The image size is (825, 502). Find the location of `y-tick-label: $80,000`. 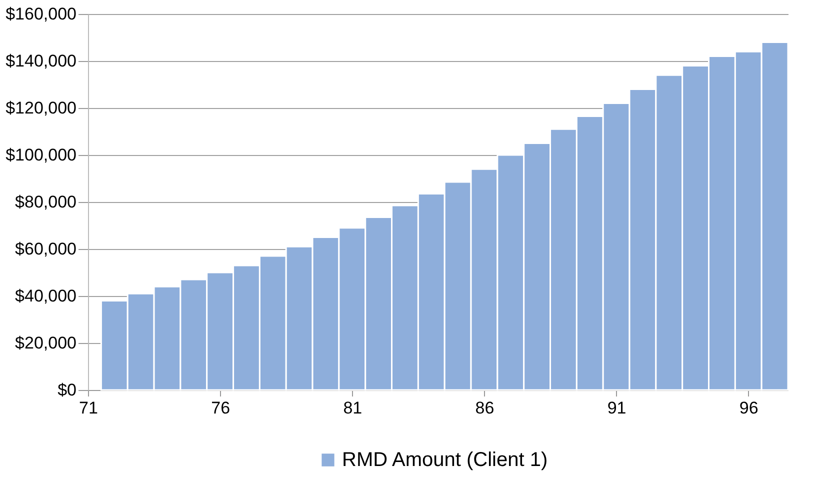

y-tick-label: $80,000 is located at coordinates (45, 202).